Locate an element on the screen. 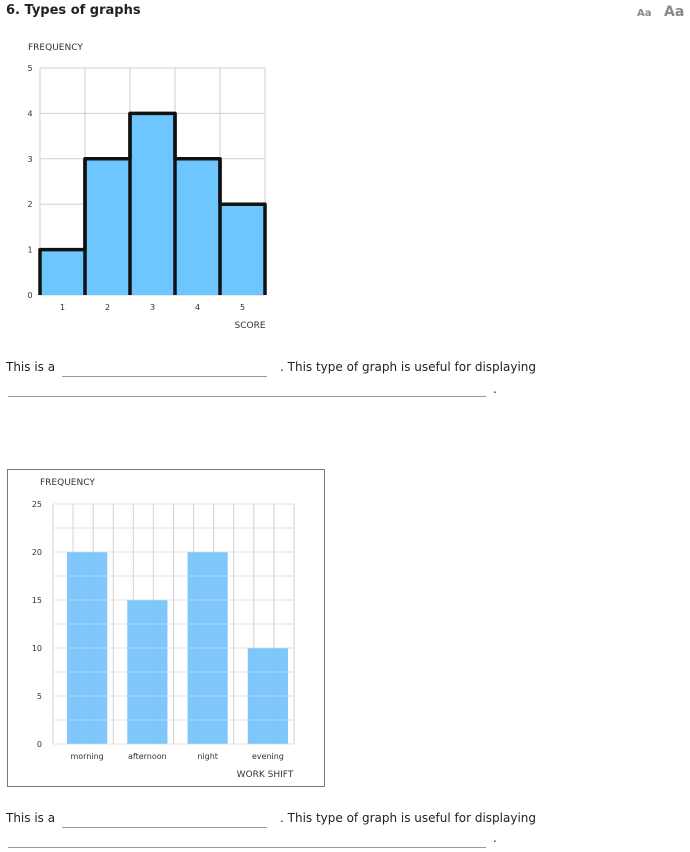 Image resolution: width=690 pixels, height=852 pixels. font-size-large-button: Aa is located at coordinates (674, 12).